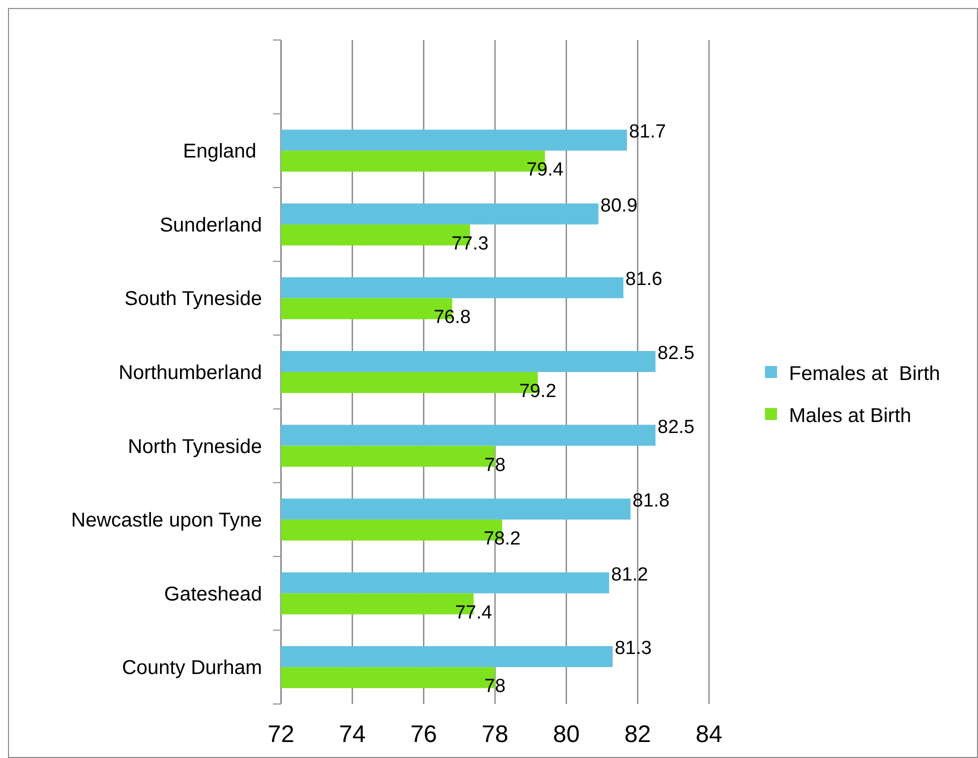 The height and width of the screenshot is (758, 978). What do you see at coordinates (190, 373) in the screenshot?
I see `y-tick-label: Northumberland` at bounding box center [190, 373].